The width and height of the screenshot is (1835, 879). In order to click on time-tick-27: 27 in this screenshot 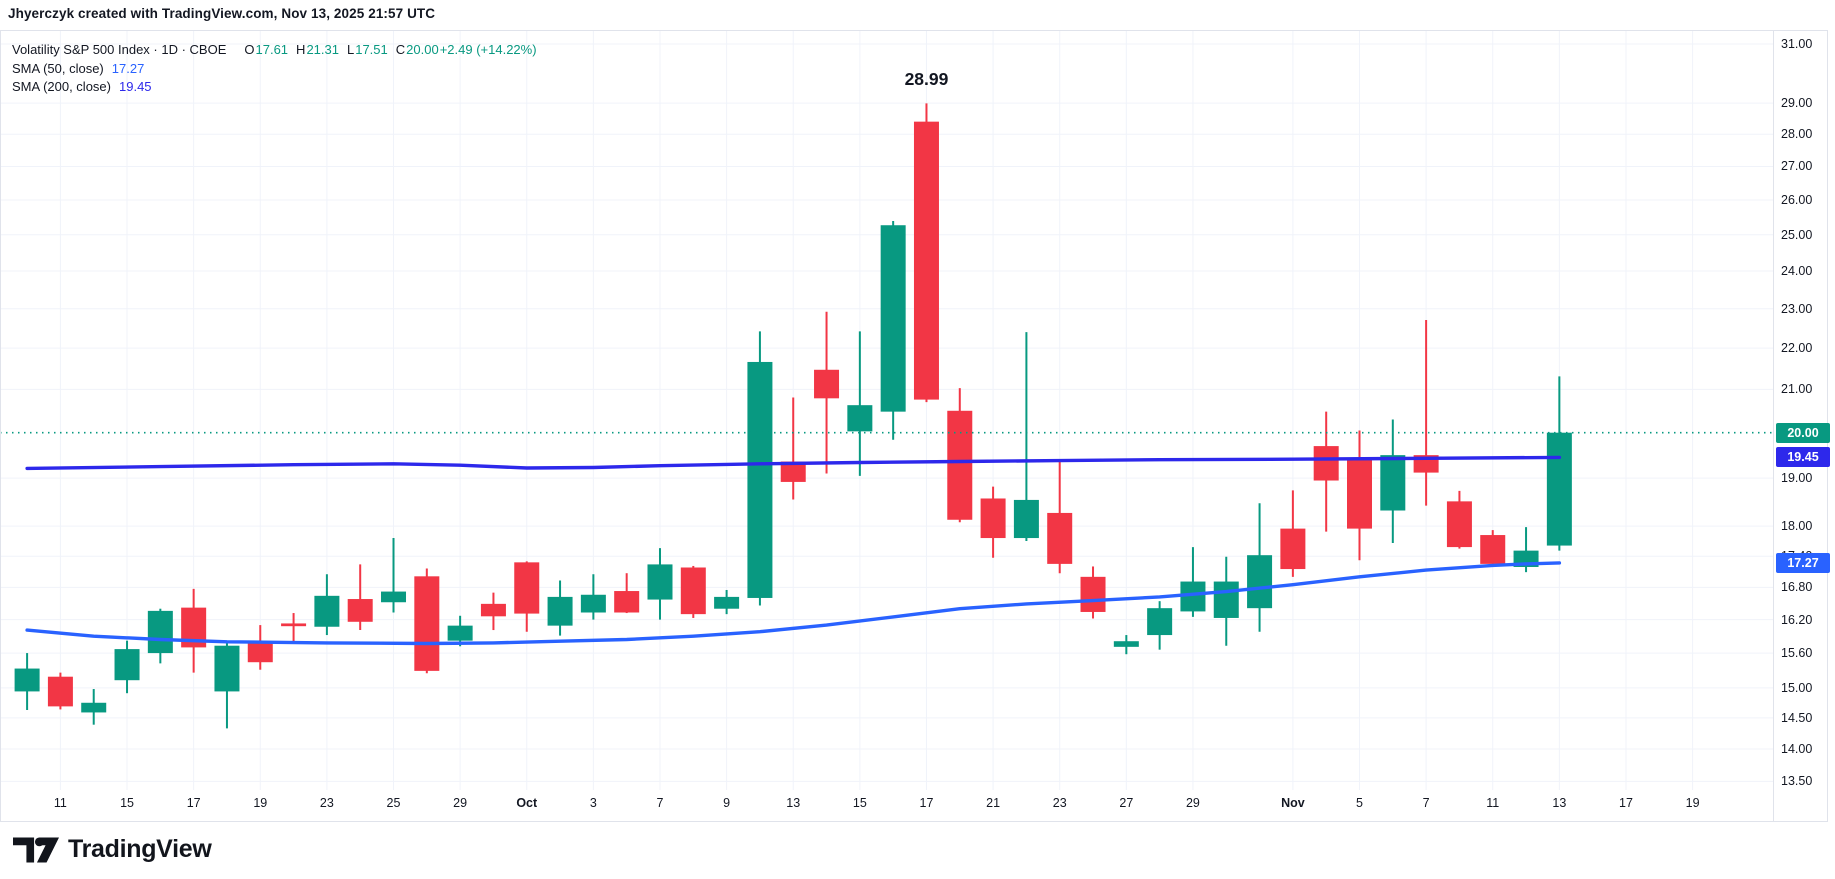, I will do `click(1126, 803)`.